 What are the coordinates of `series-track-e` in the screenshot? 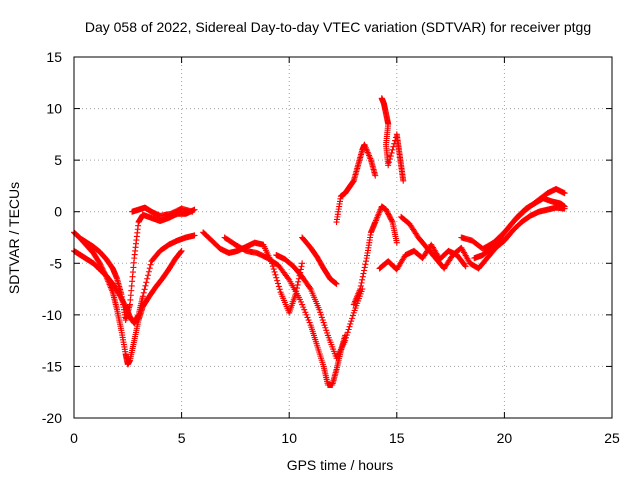 It's located at (253, 272).